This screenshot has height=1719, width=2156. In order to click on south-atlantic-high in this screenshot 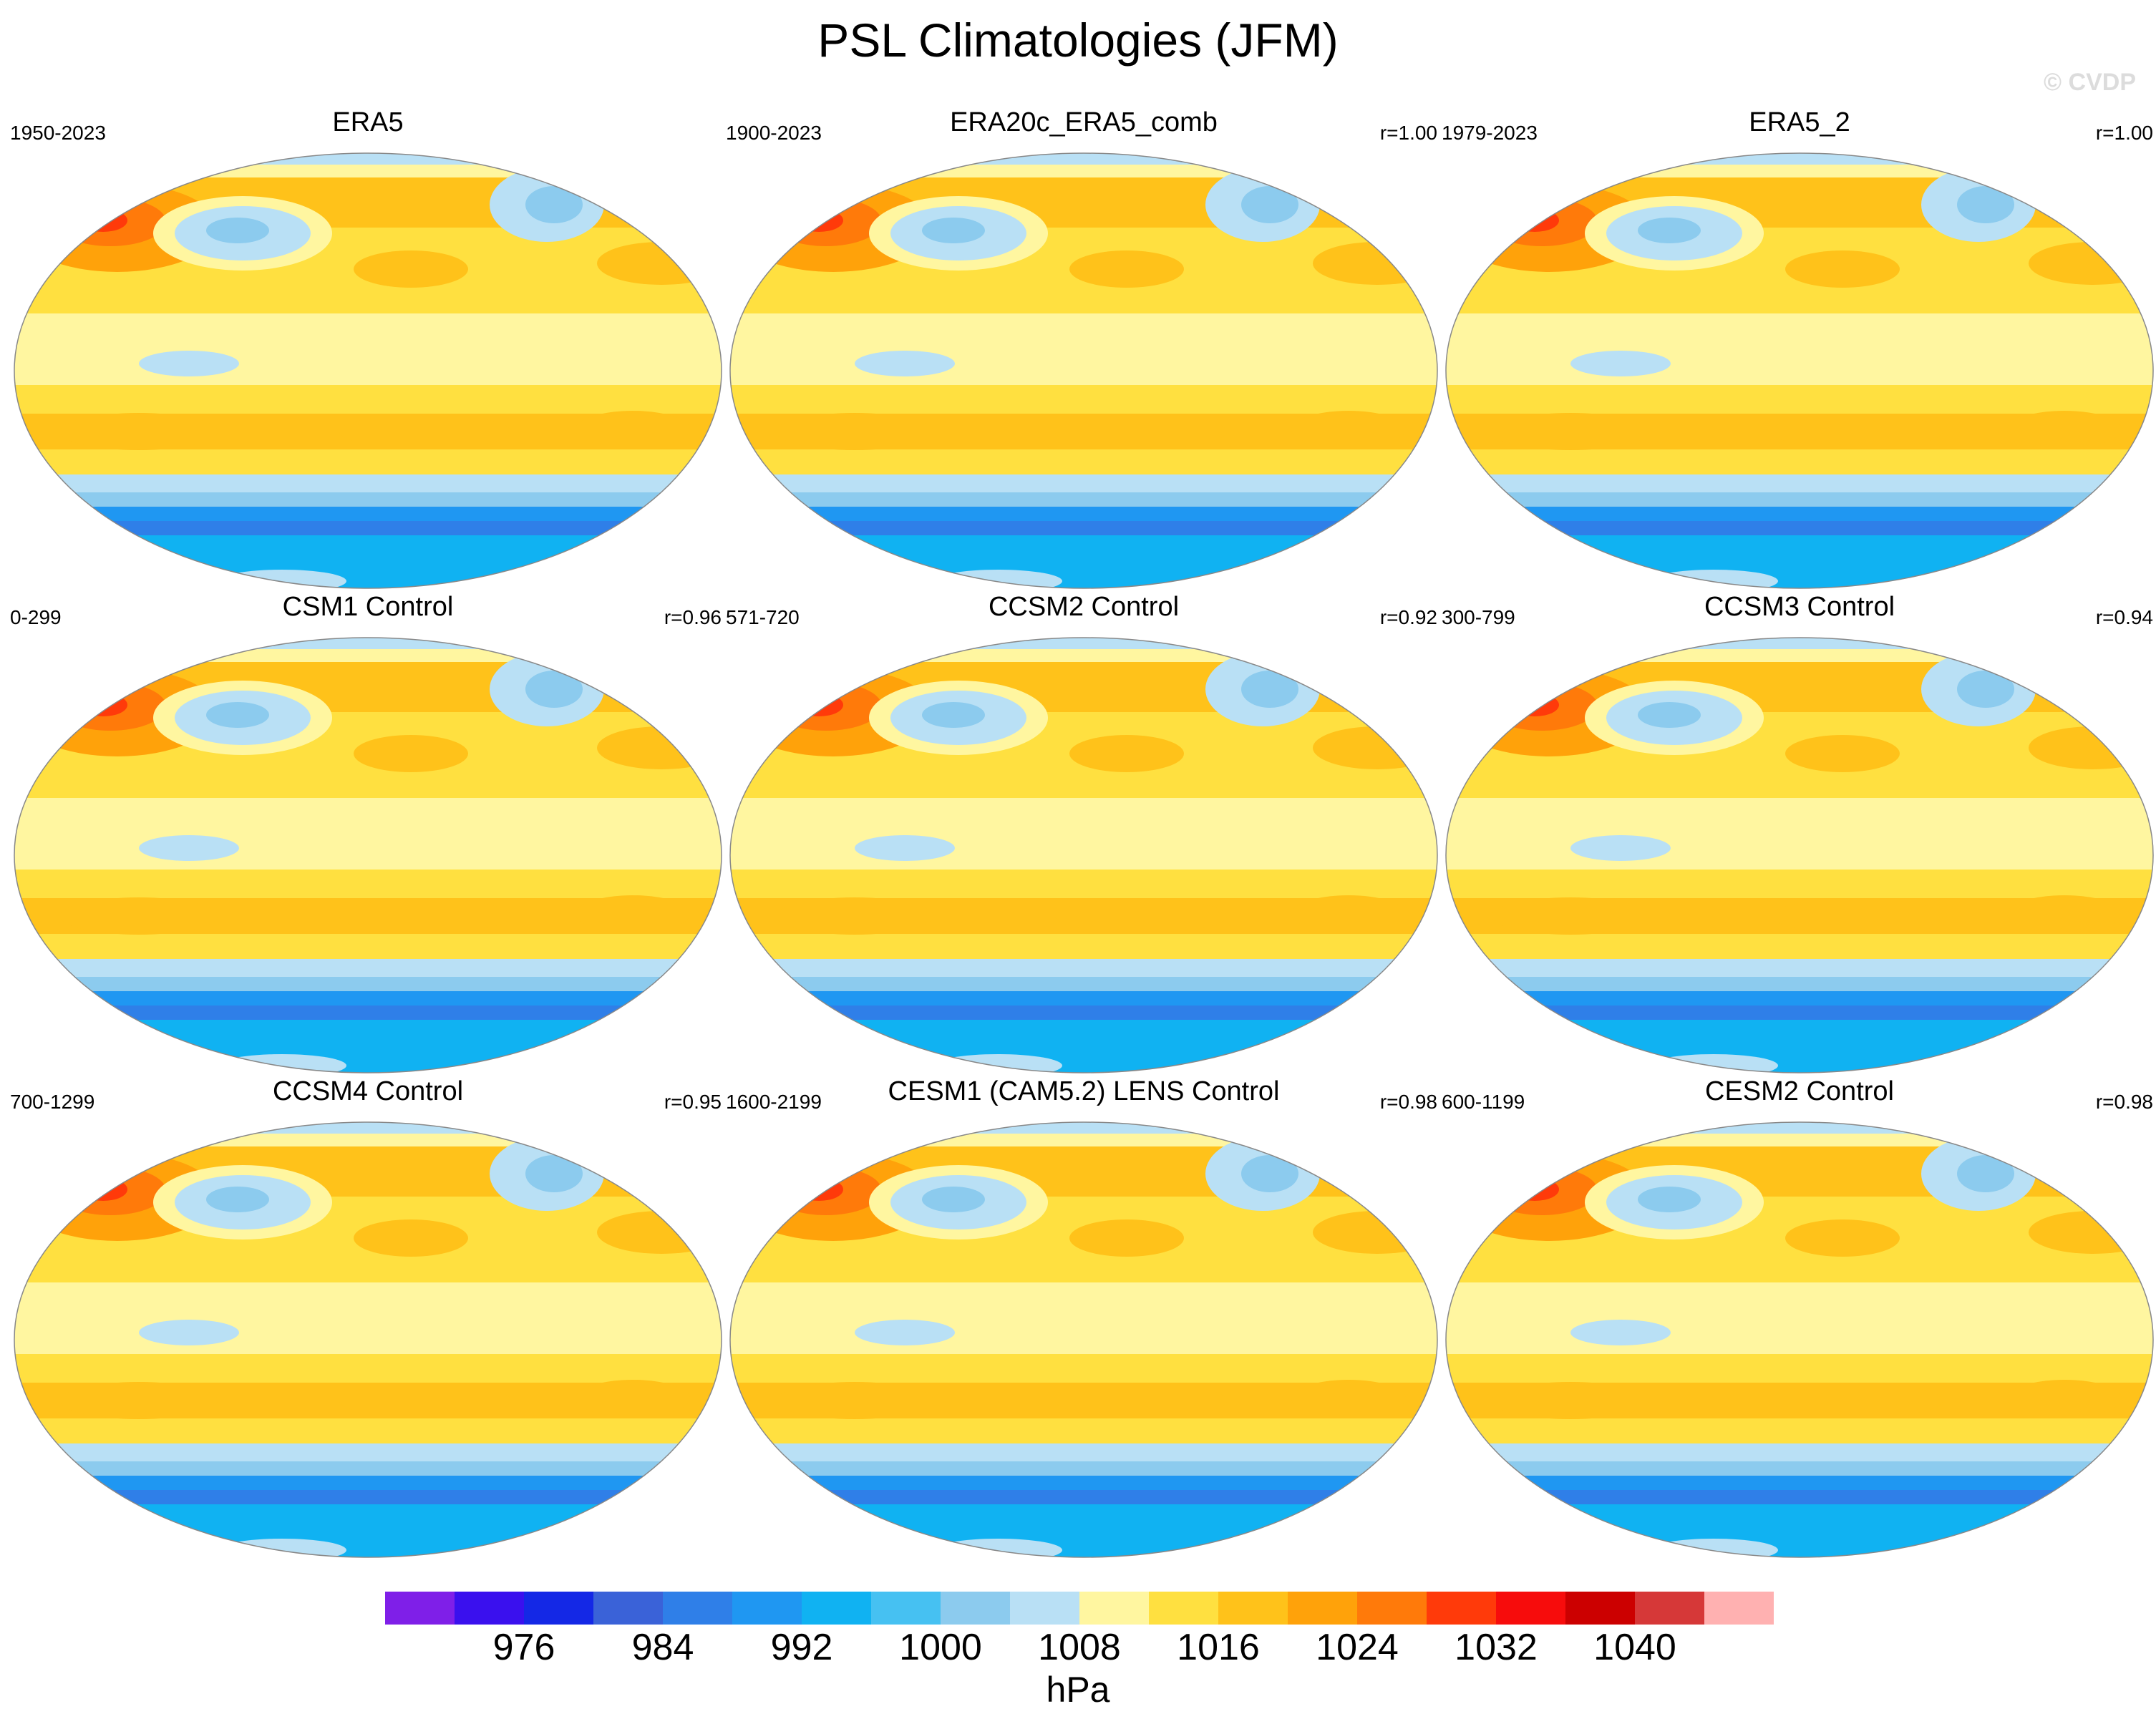, I will do `click(2064, 429)`.